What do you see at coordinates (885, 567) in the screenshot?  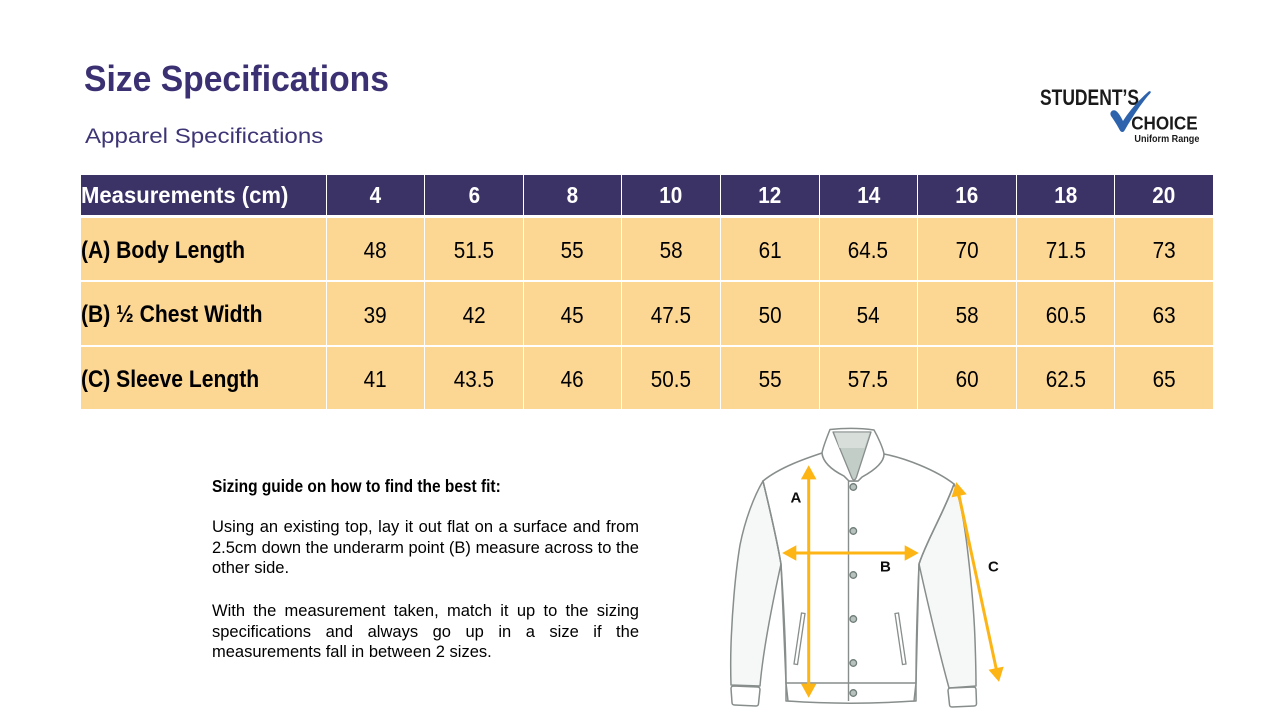 I see `svg-text: B` at bounding box center [885, 567].